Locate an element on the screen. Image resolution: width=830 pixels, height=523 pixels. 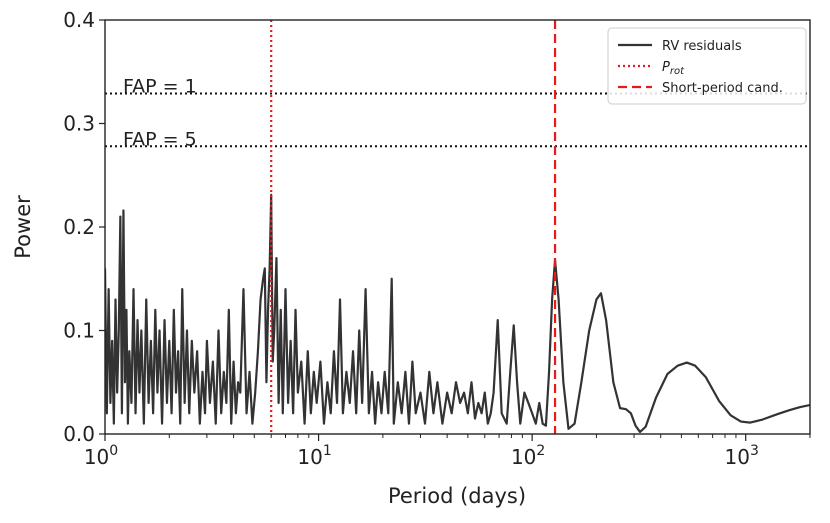
x-axis-label: Period (days) is located at coordinates (457, 496).